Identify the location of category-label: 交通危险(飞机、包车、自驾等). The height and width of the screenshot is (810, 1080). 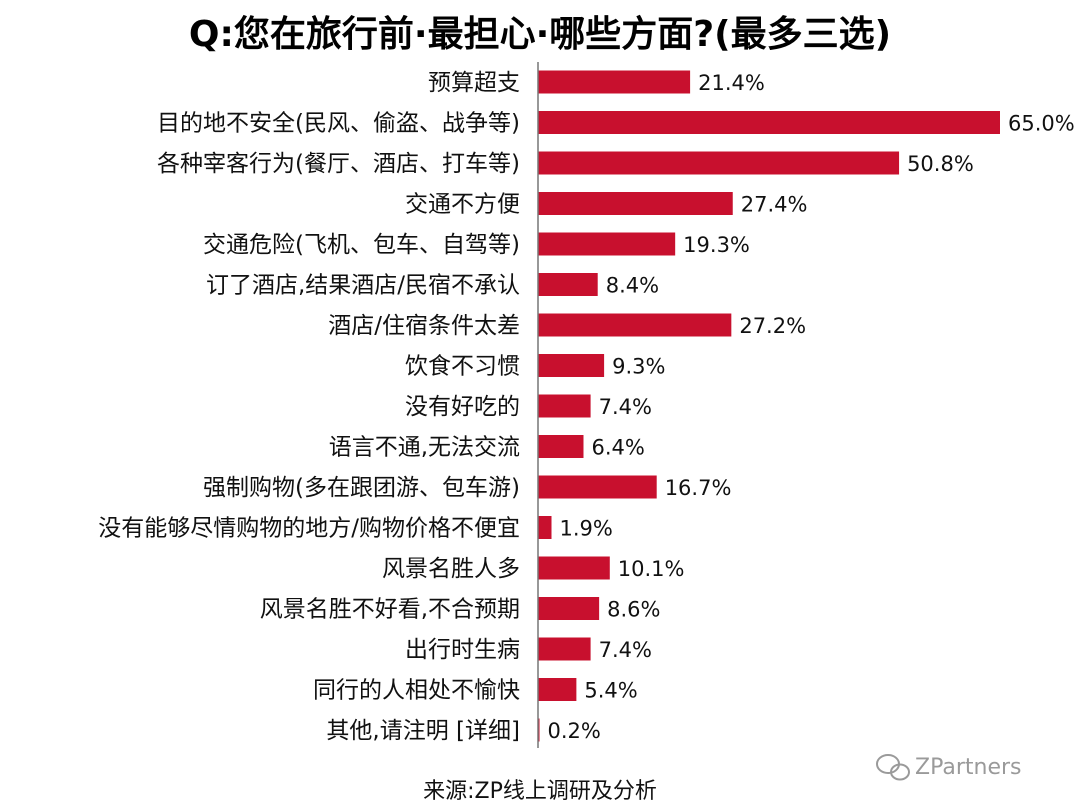
(361, 245).